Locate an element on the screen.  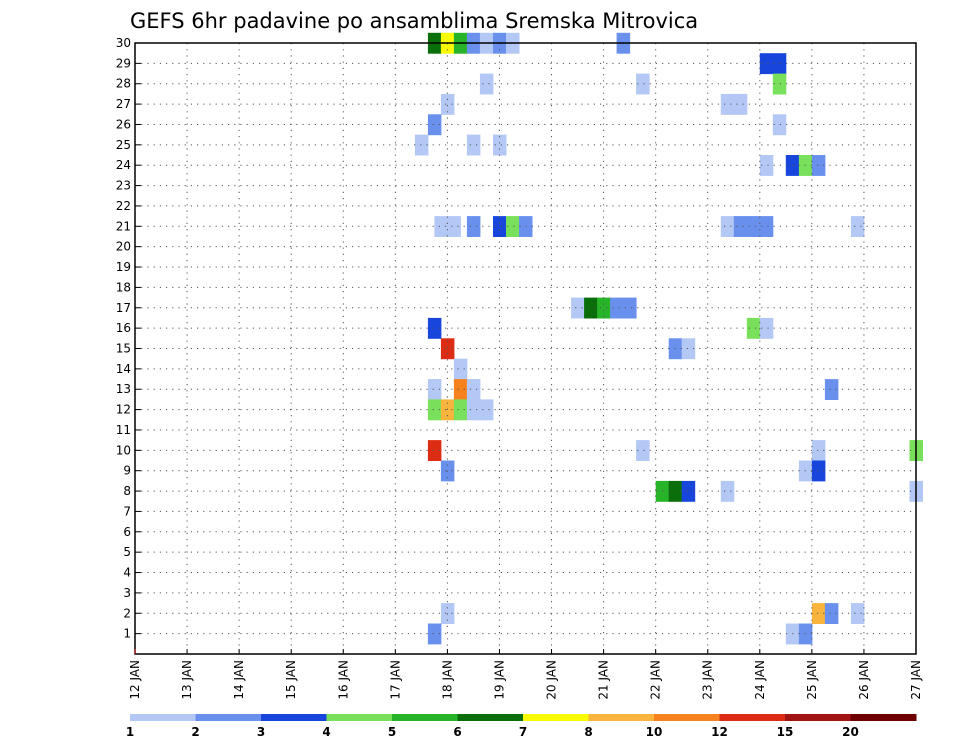
y-tick-label: 3 is located at coordinates (127, 593).